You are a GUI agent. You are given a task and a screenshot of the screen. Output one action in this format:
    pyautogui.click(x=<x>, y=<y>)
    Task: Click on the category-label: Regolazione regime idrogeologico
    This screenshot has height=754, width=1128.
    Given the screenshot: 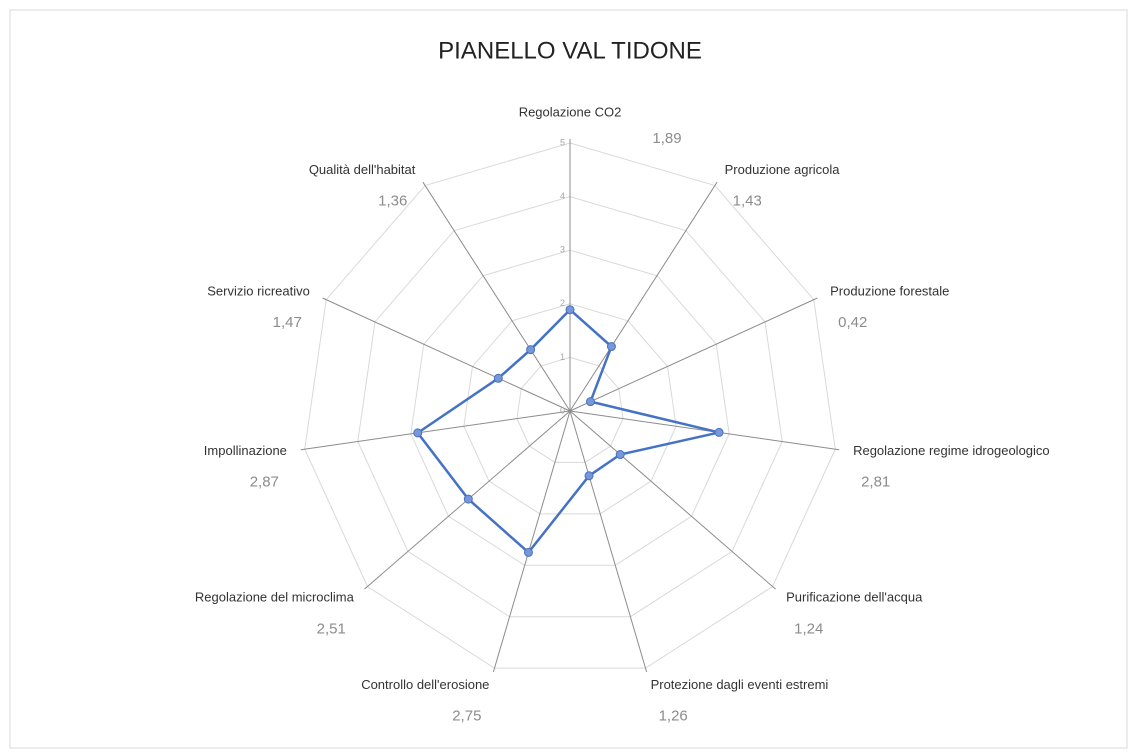 What is the action you would take?
    pyautogui.click(x=951, y=450)
    